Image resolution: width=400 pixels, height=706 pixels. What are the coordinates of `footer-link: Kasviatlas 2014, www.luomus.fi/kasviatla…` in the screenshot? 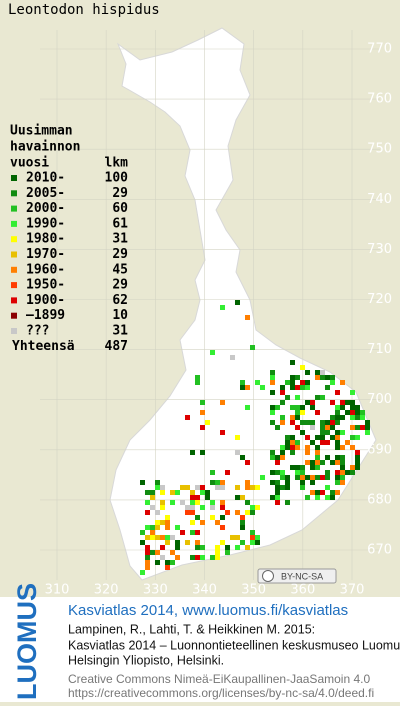 It's located at (208, 610).